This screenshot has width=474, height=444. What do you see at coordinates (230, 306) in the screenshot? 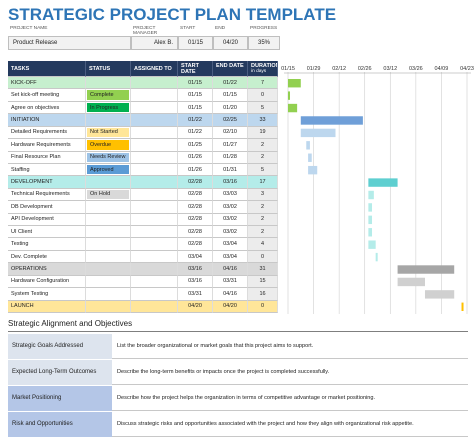
I see `end-cell: 04/20` at bounding box center [230, 306].